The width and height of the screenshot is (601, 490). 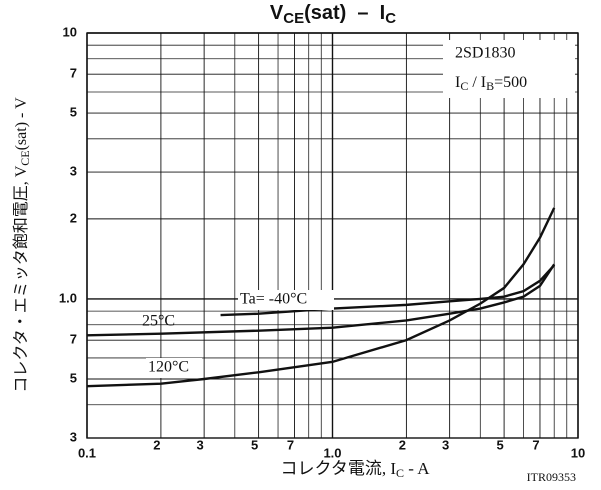 I want to click on title-part: (sat) – I, so click(x=344, y=13).